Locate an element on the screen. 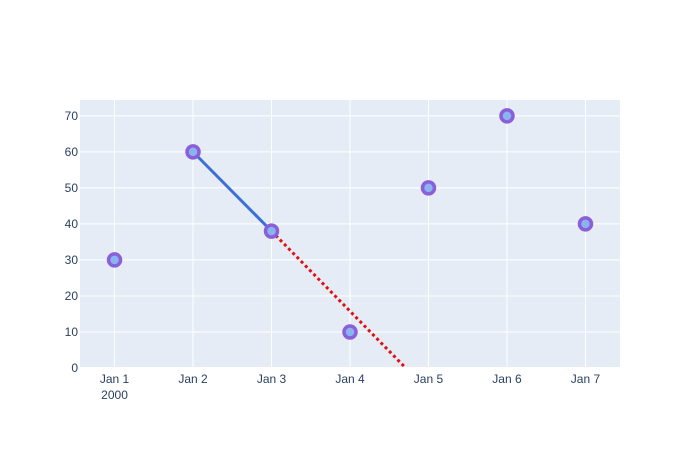  y-tick-label: 20 is located at coordinates (72, 296).